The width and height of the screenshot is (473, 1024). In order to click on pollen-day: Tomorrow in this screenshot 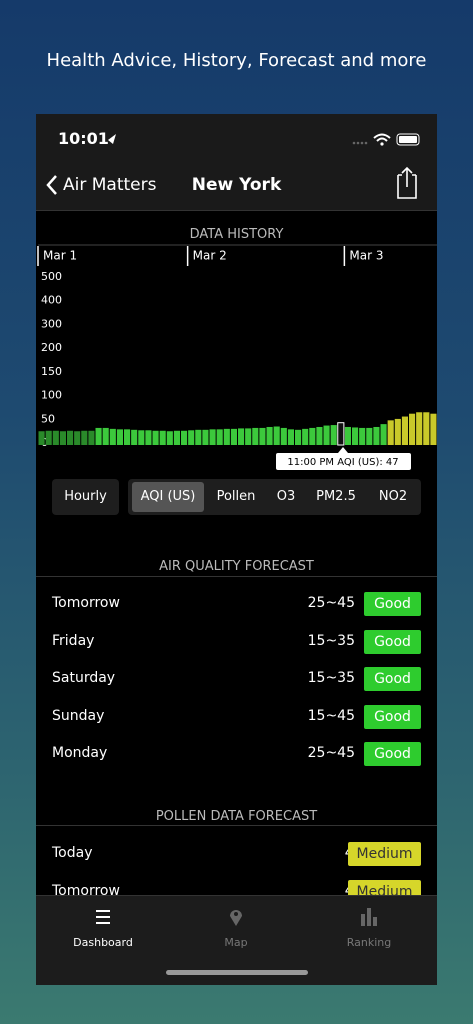, I will do `click(86, 890)`.